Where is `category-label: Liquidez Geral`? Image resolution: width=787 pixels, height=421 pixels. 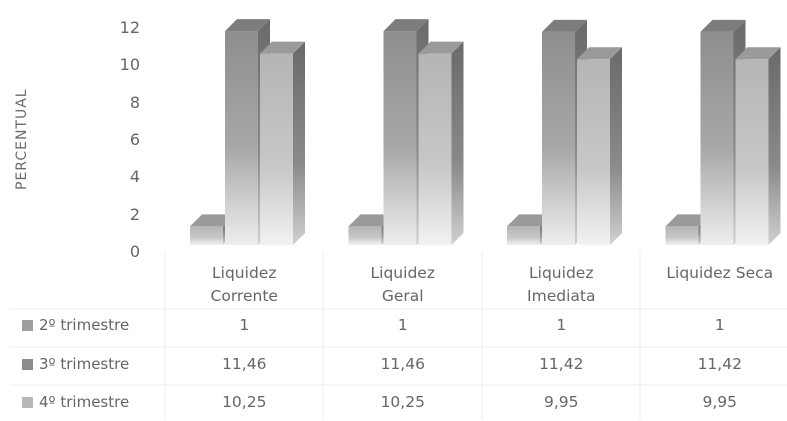 category-label: Liquidez Geral is located at coordinates (402, 284).